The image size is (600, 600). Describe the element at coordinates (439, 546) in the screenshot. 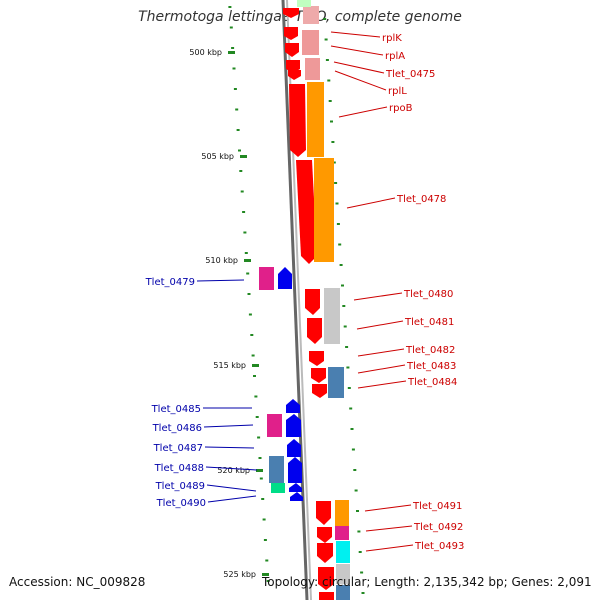

I see `gene-label: Tlet_0493` at that location.